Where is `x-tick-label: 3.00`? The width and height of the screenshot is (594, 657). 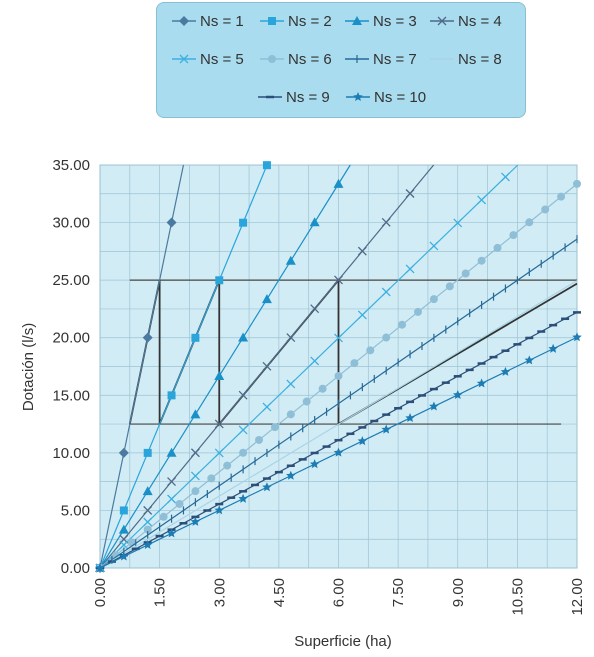 x-tick-label: 3.00 is located at coordinates (219, 592).